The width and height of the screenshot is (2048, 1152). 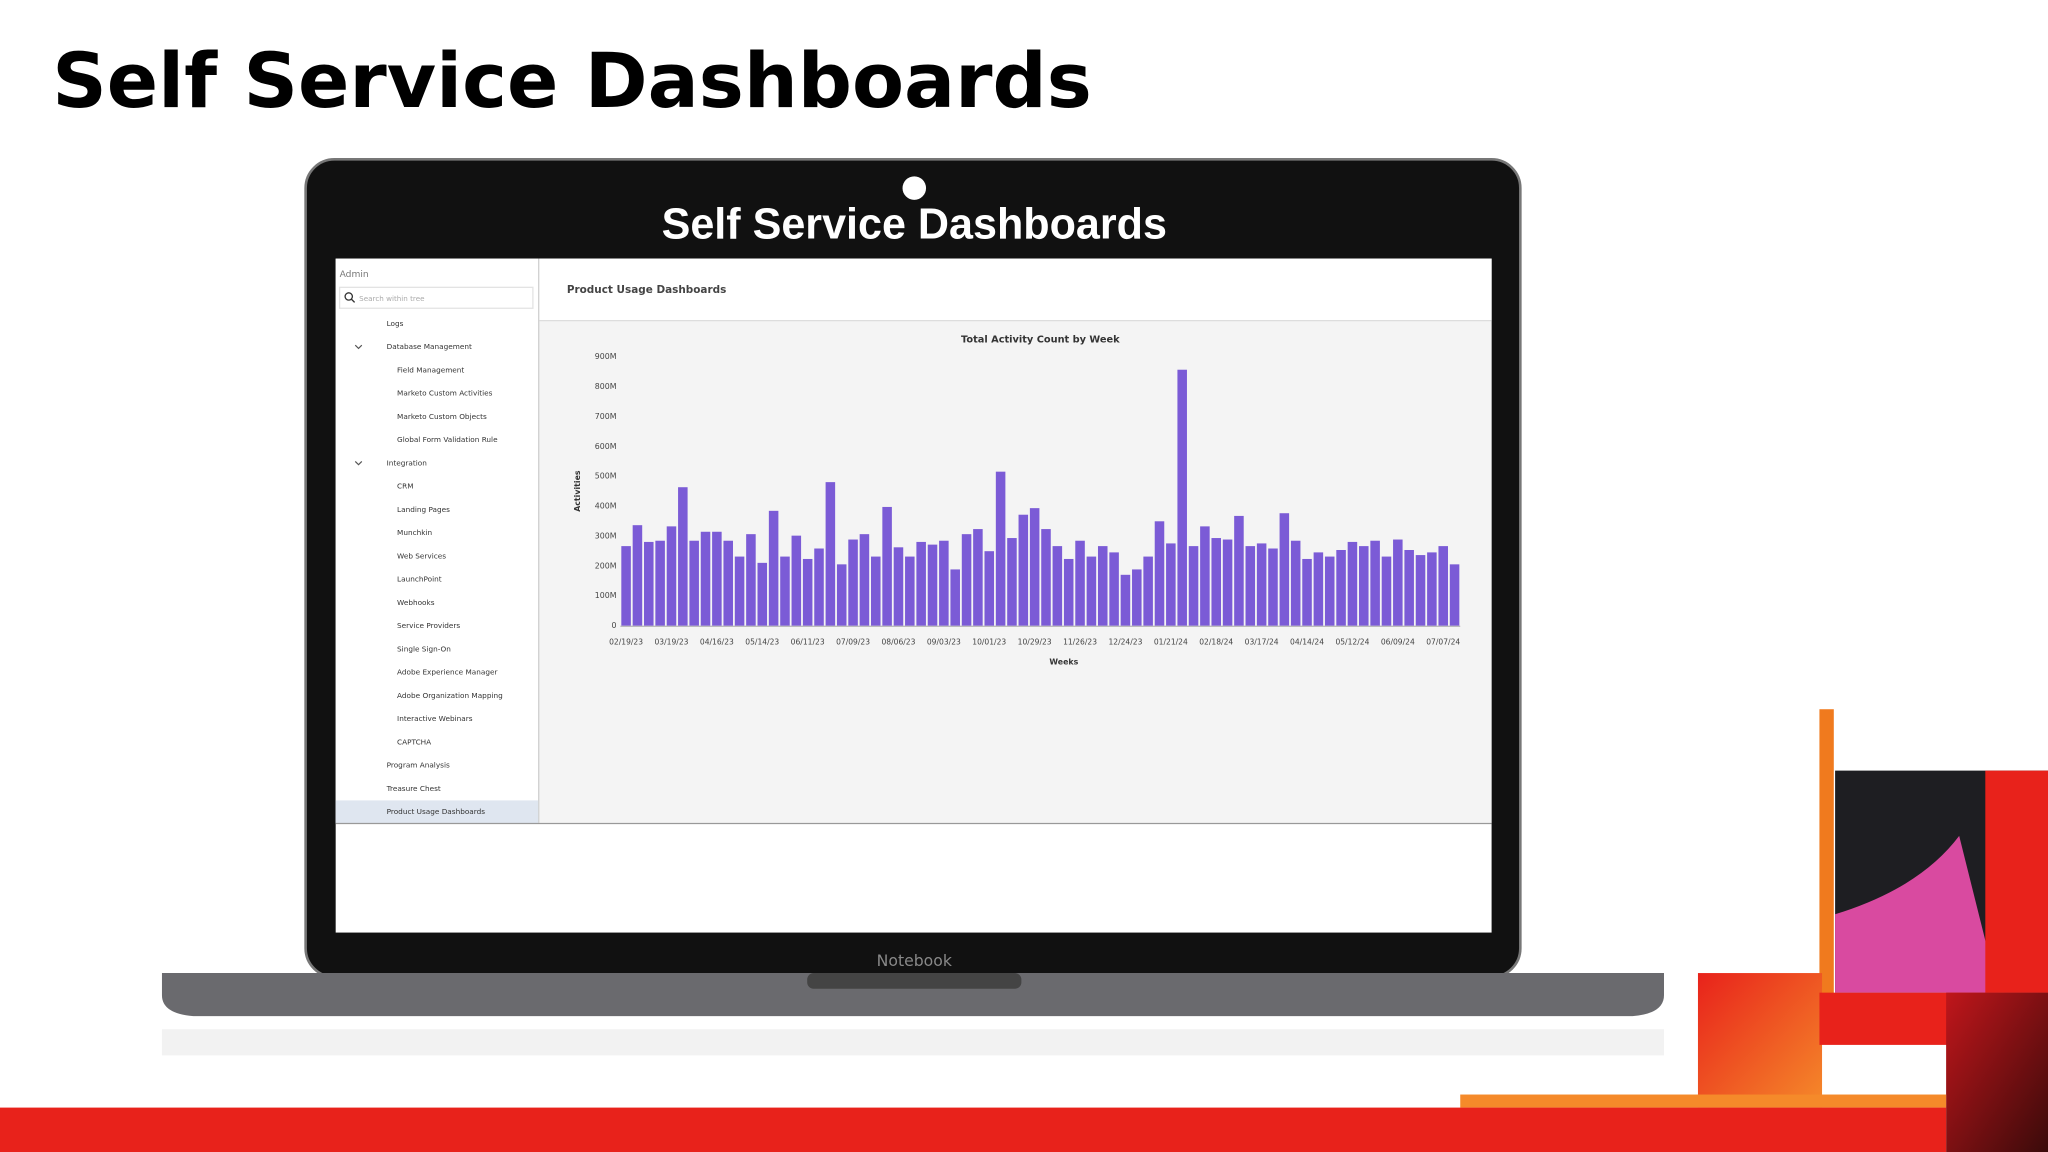 I want to click on tree-child: Field Management, so click(x=430, y=369).